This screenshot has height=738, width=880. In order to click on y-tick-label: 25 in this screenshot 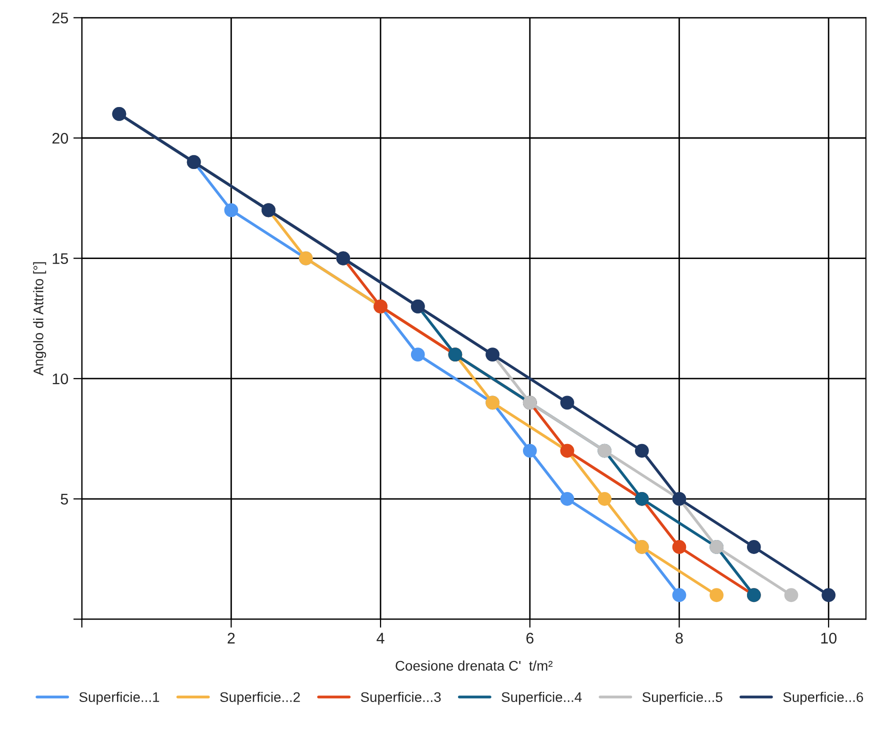, I will do `click(60, 18)`.